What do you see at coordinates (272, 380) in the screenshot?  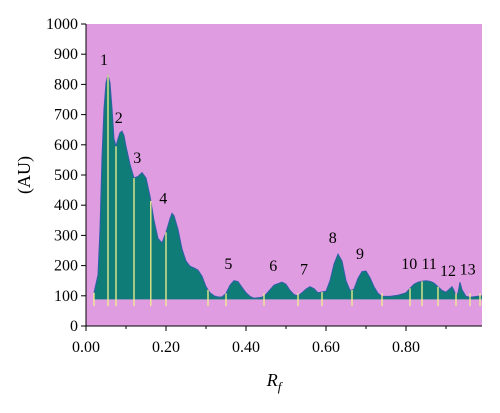 I see `x-axis-title-main: R` at bounding box center [272, 380].